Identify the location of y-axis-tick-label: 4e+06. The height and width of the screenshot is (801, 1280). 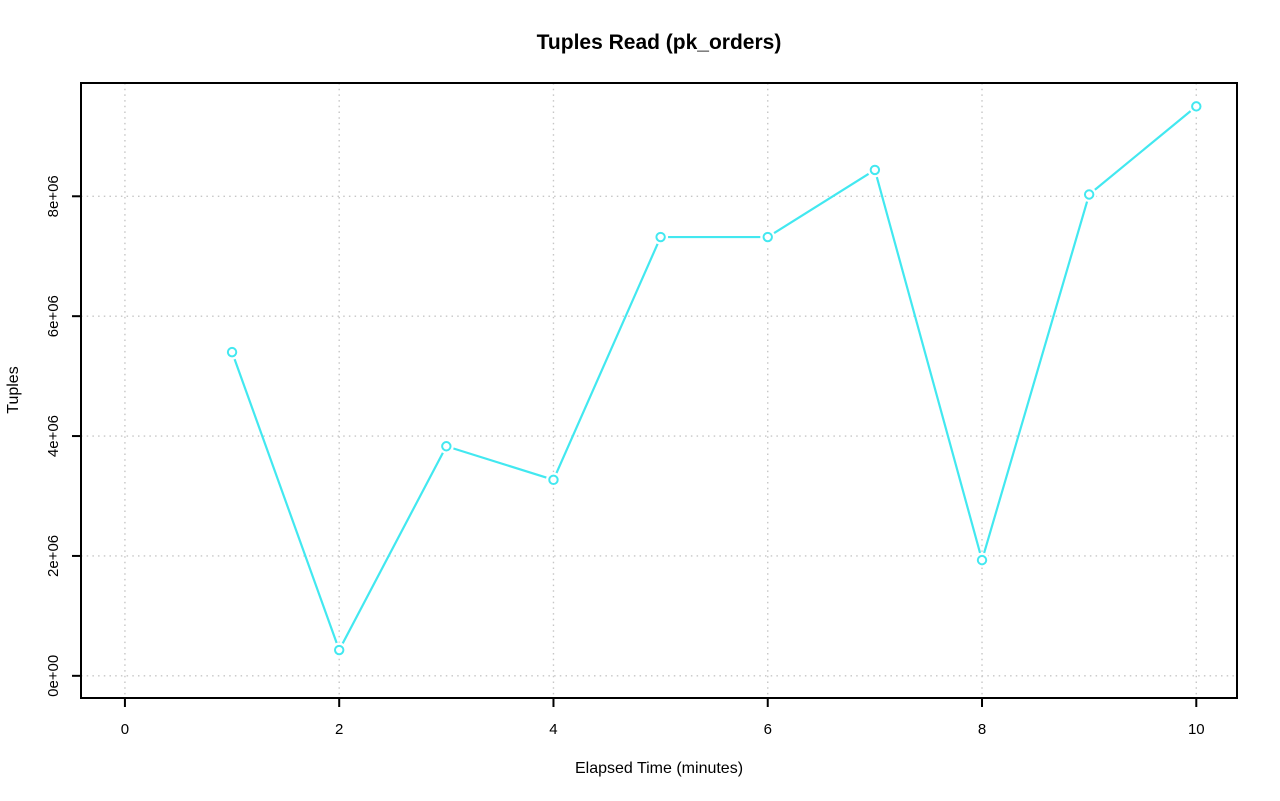
(53, 436).